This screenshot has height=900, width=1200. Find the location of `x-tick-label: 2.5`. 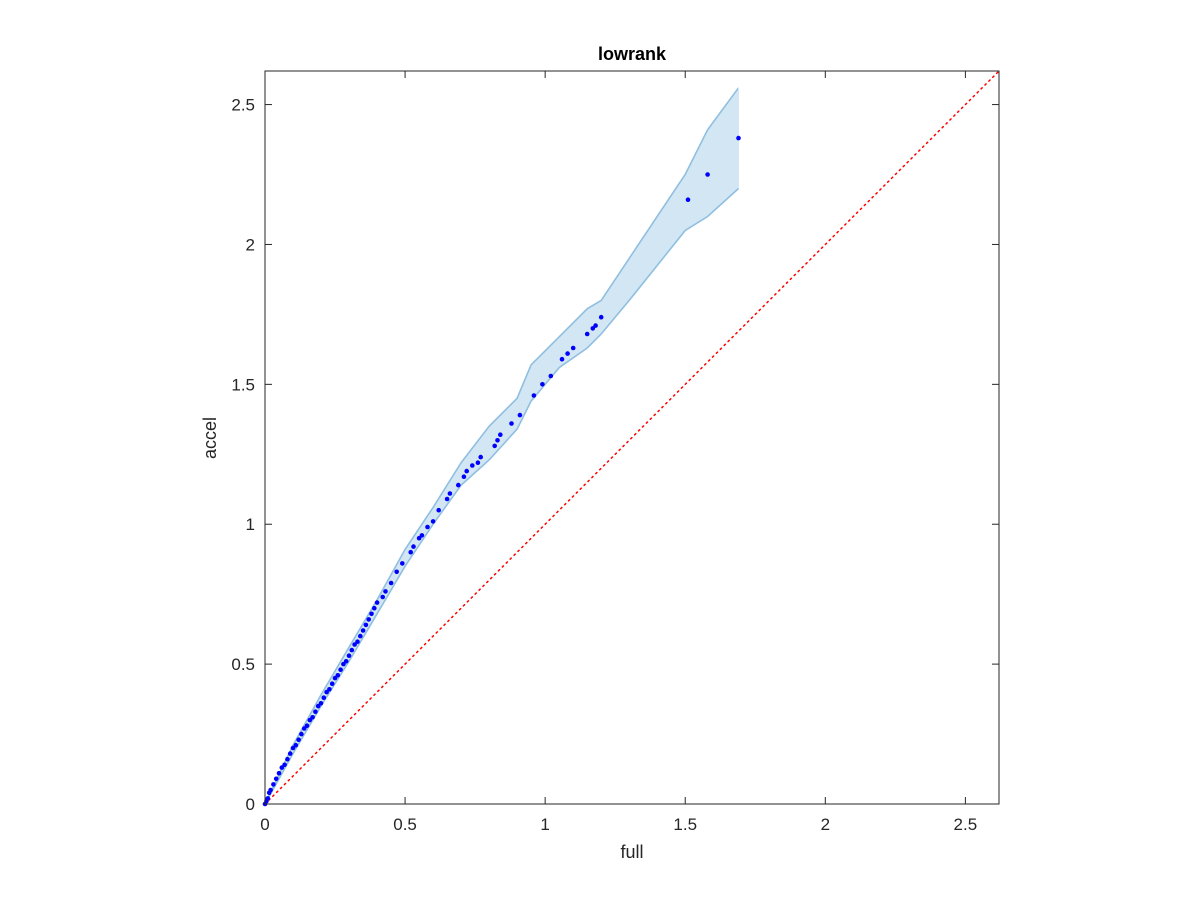

x-tick-label: 2.5 is located at coordinates (966, 824).